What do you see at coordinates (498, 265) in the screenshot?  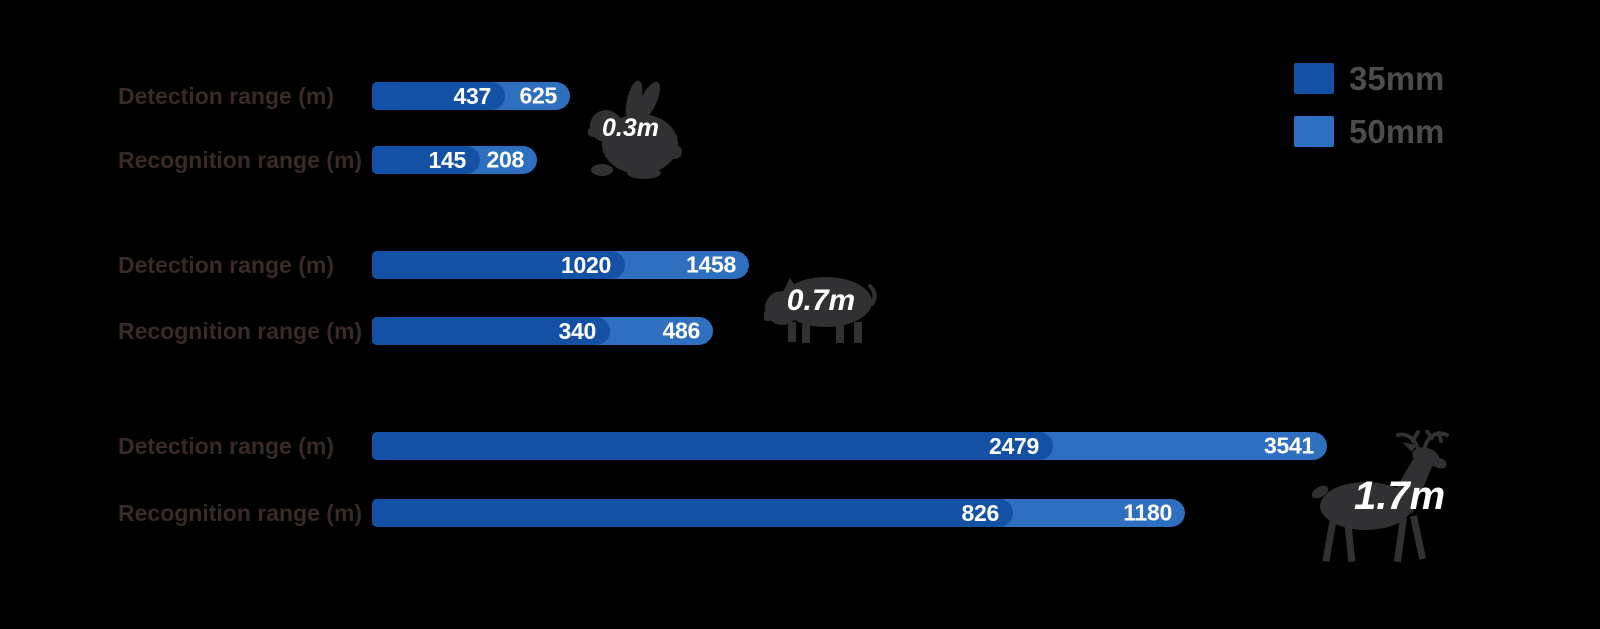 I see `bar-35mm: 1020` at bounding box center [498, 265].